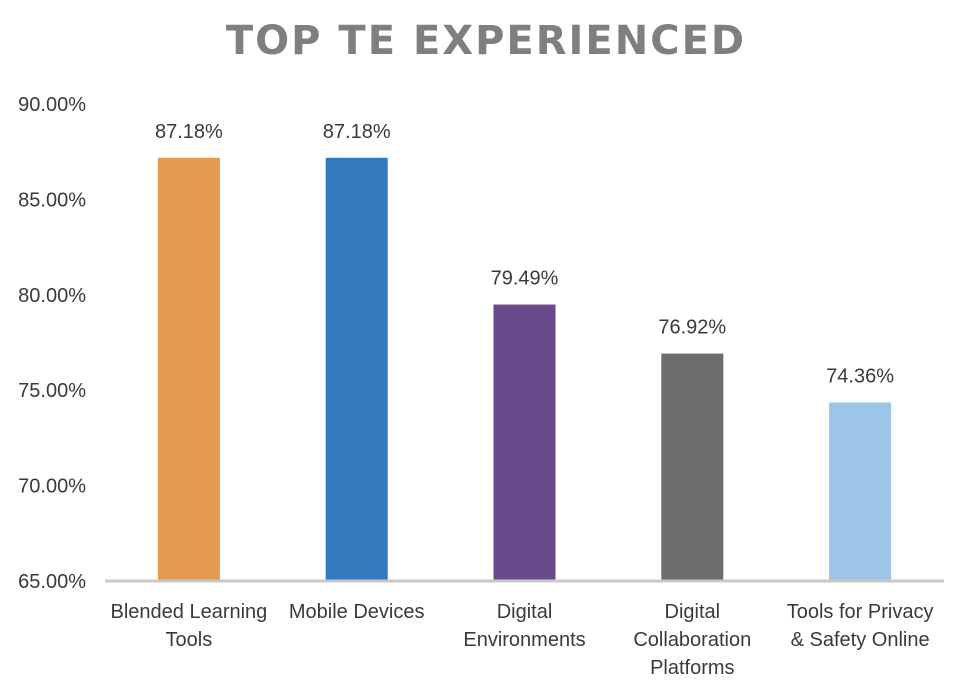 The width and height of the screenshot is (972, 698). Describe the element at coordinates (52, 200) in the screenshot. I see `y-tick-label: 85.00%` at that location.